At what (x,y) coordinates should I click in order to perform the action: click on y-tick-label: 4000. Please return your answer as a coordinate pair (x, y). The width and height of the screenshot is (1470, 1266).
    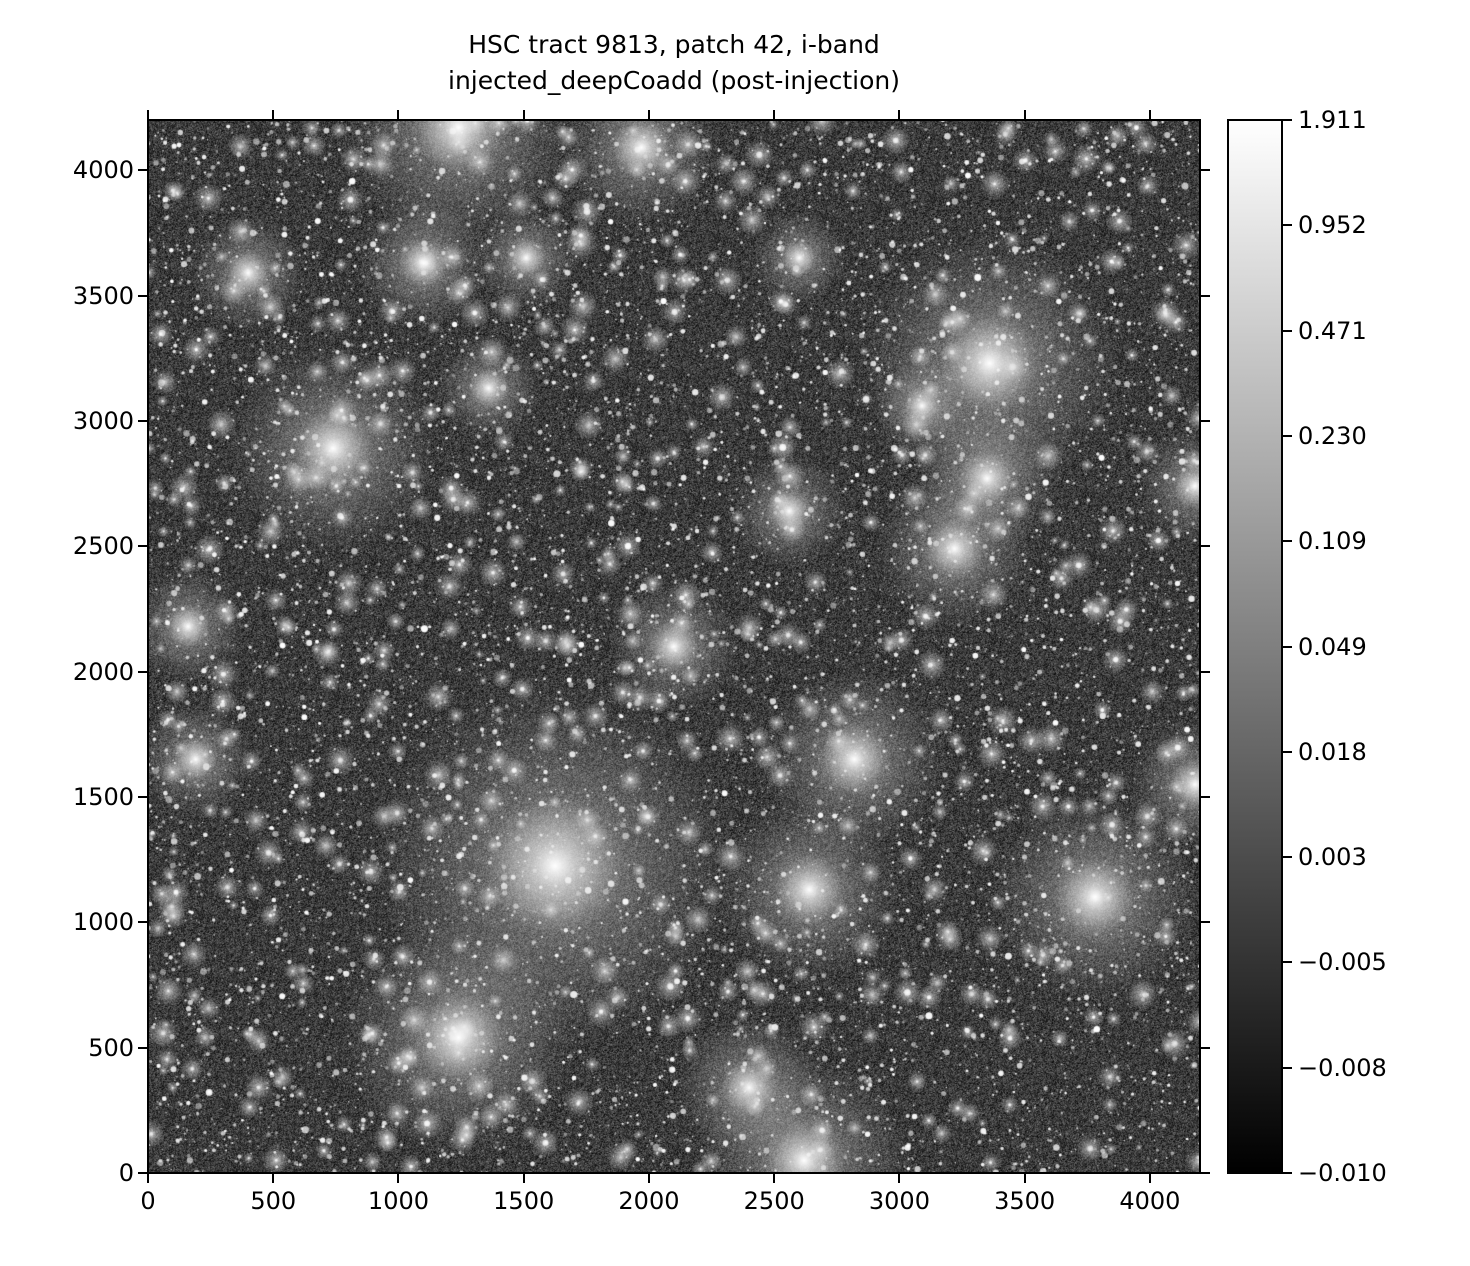
    Looking at the image, I should click on (103, 170).